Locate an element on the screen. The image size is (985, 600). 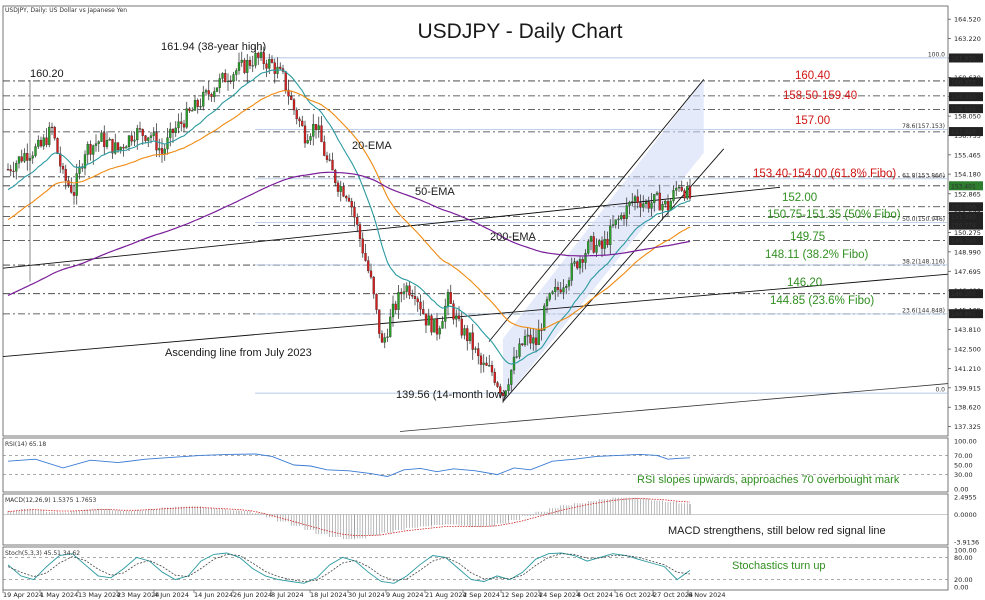
y-tick-label: 152.865 is located at coordinates (967, 194).